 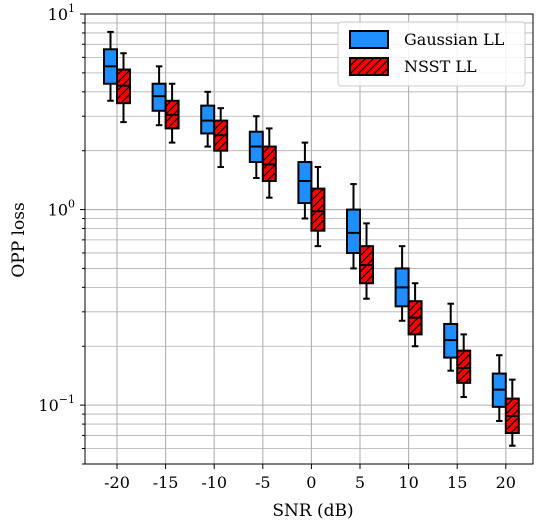 I want to click on x-tick-label: -20, so click(x=117, y=482).